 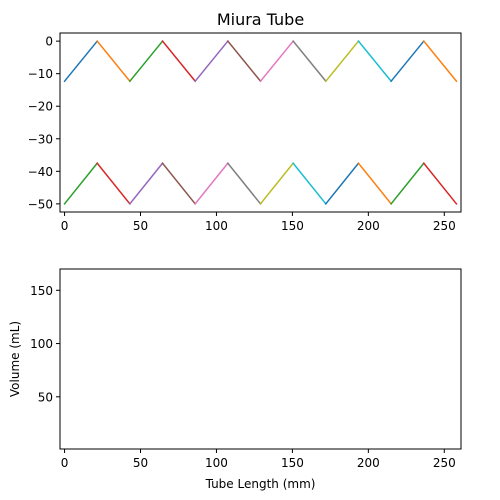 I want to click on bottom-y-tick-label: 100, so click(x=41, y=344).